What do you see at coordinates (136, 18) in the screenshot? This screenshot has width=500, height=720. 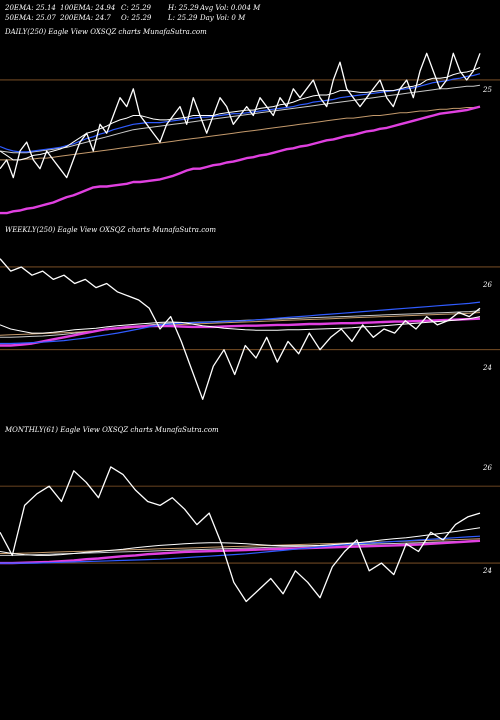 I see `header-open: O: 25.29` at bounding box center [136, 18].